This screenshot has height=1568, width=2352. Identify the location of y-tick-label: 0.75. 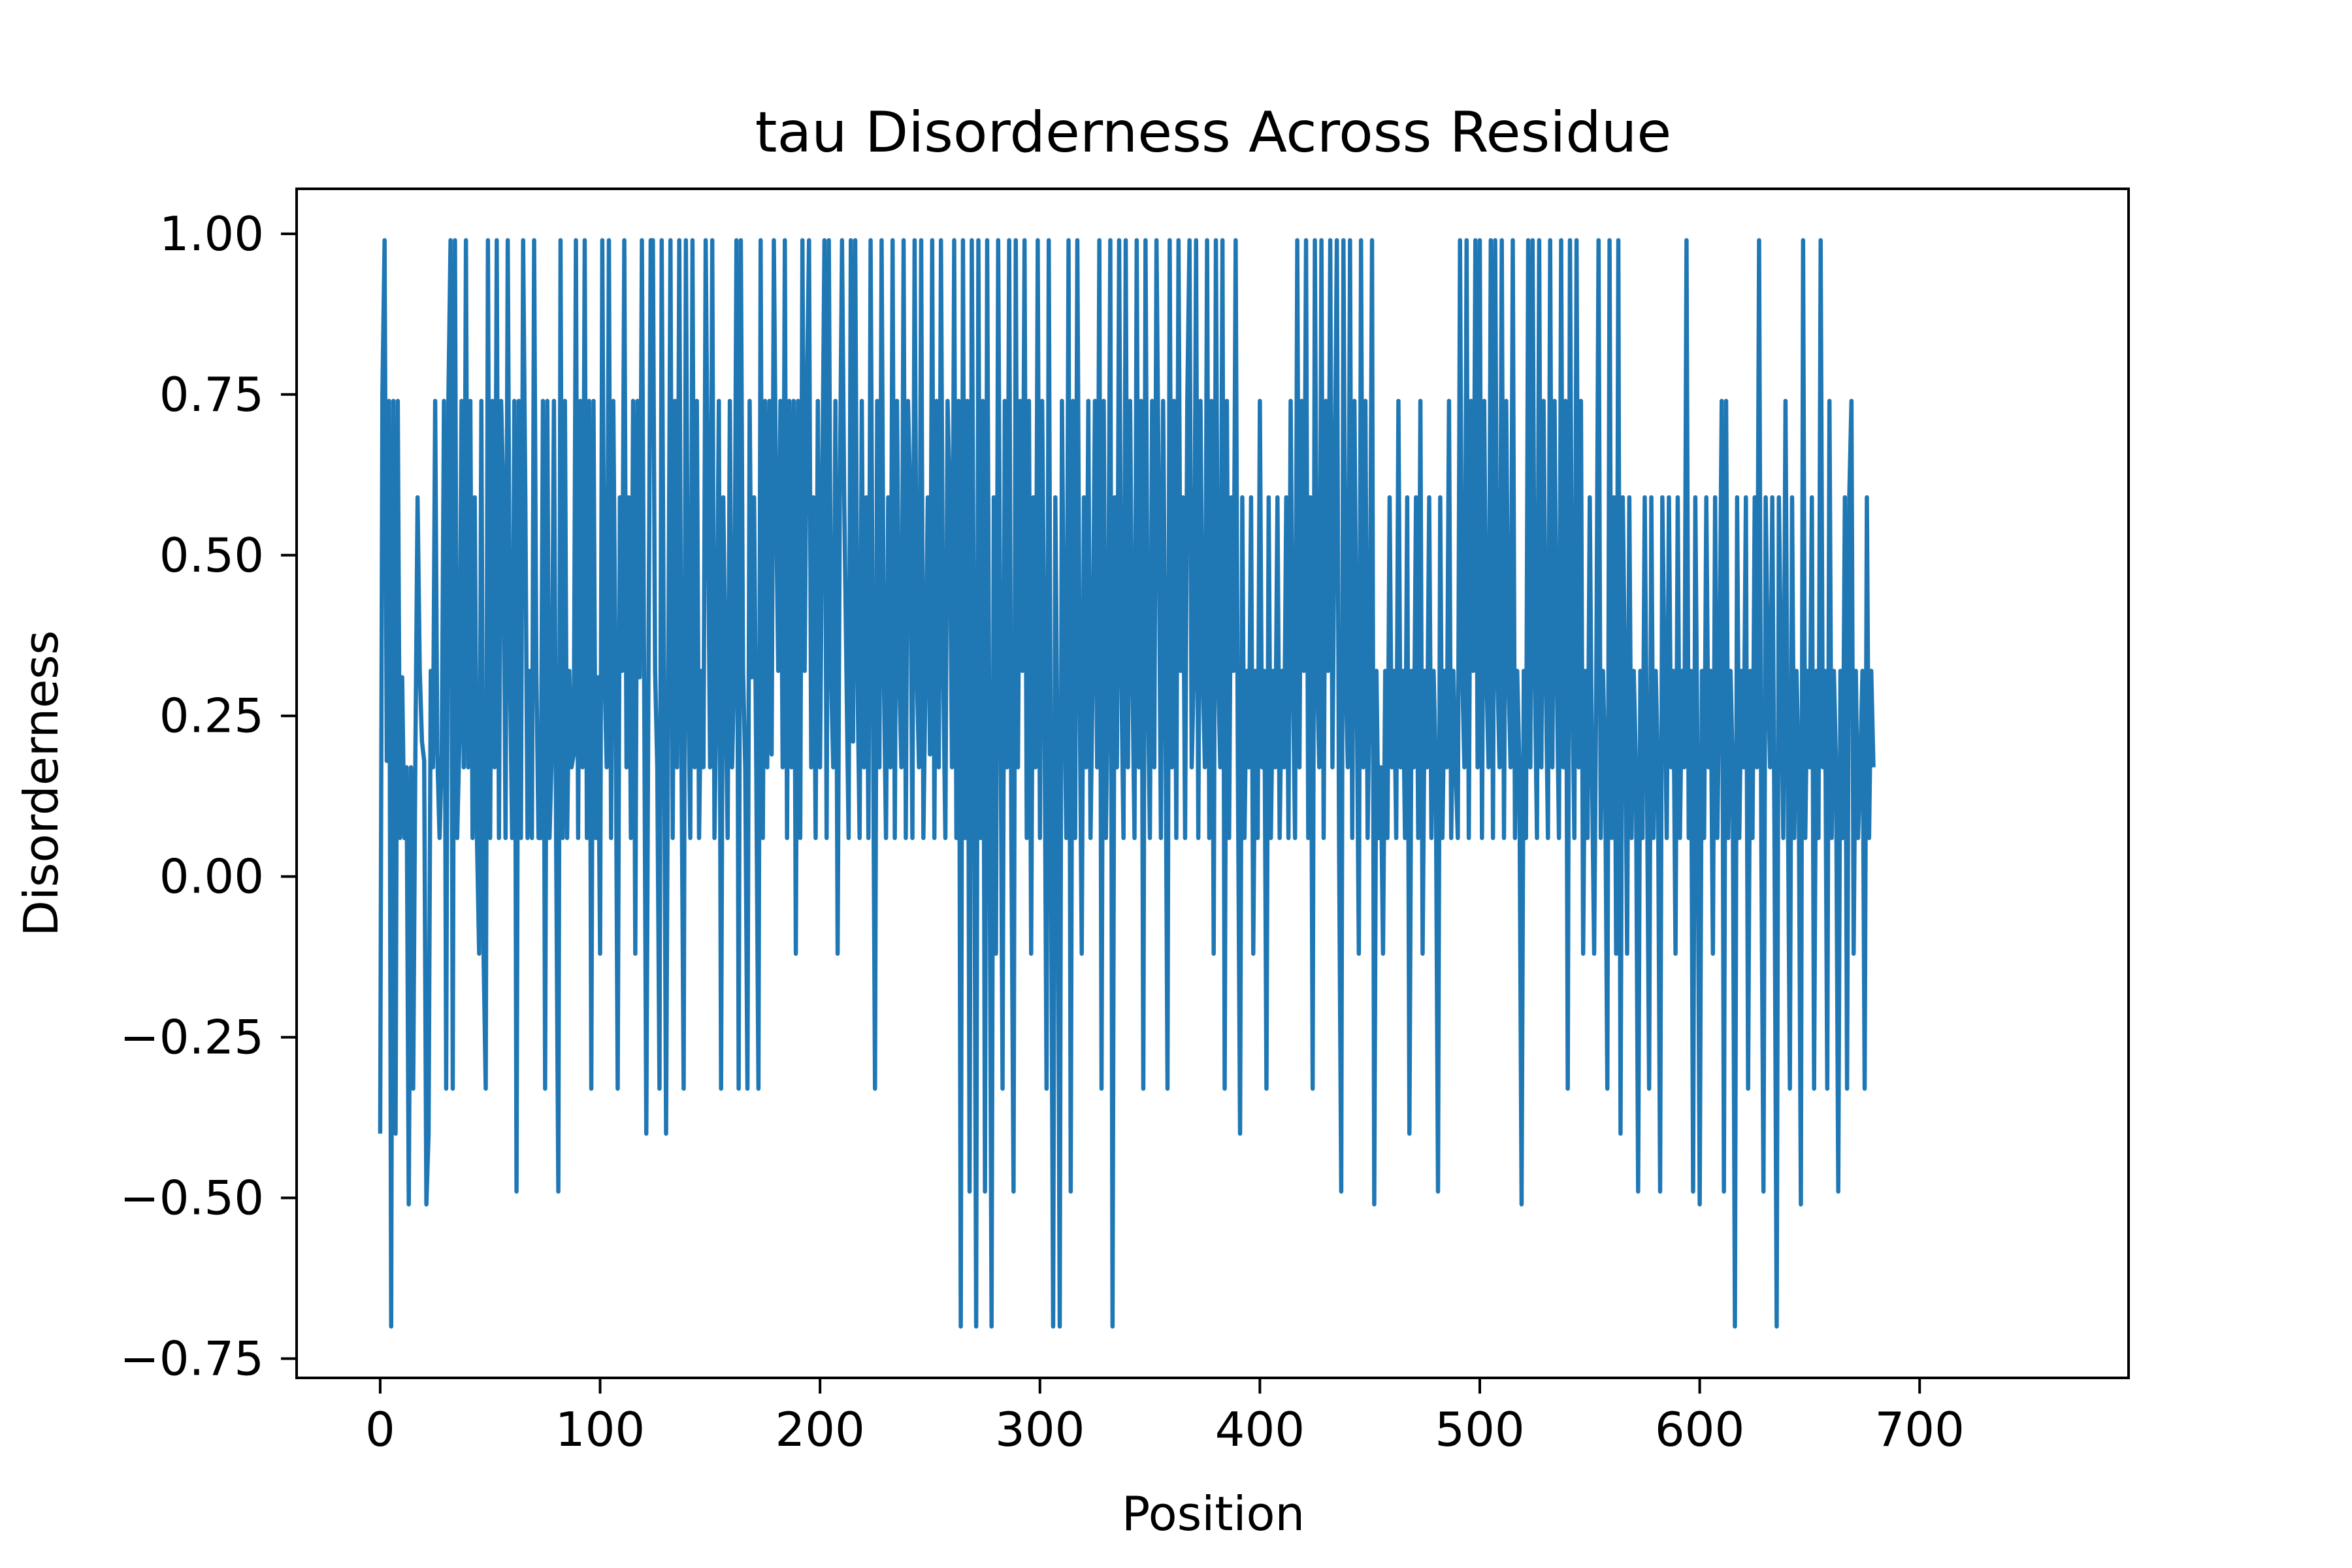
(211, 394).